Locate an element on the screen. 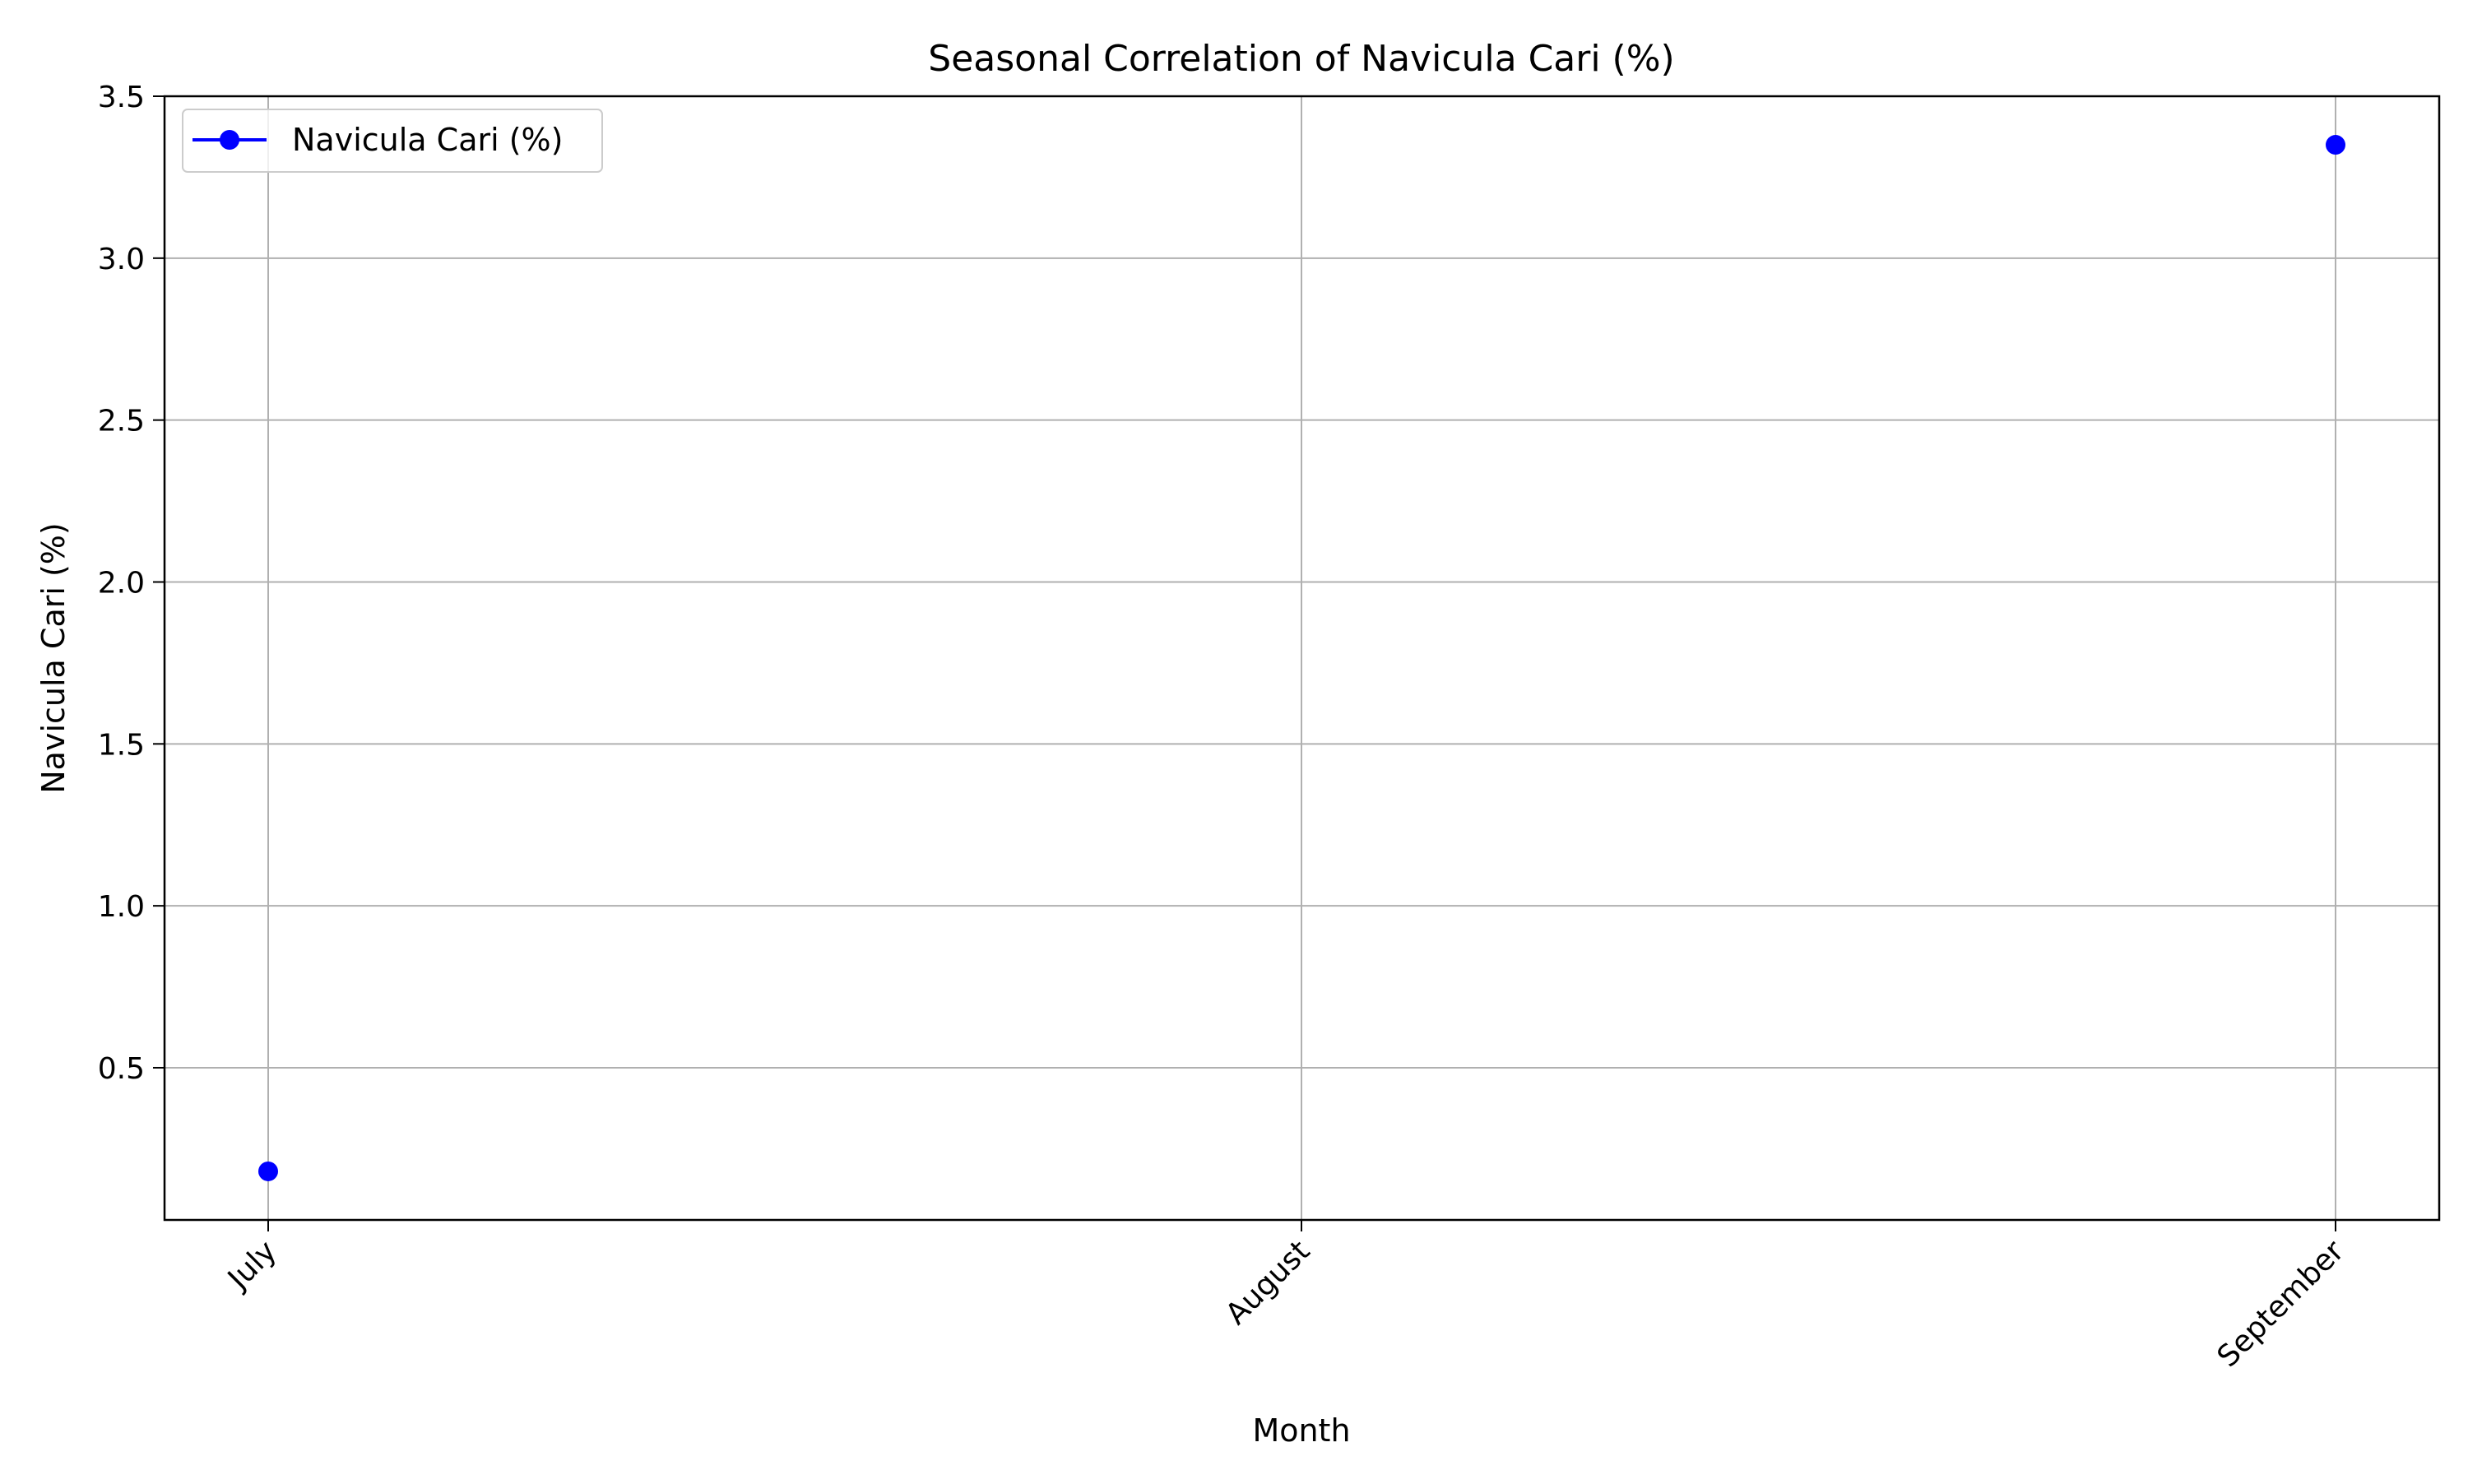 The image size is (2468, 1484). y-tick-label: 3.0 is located at coordinates (121, 259).